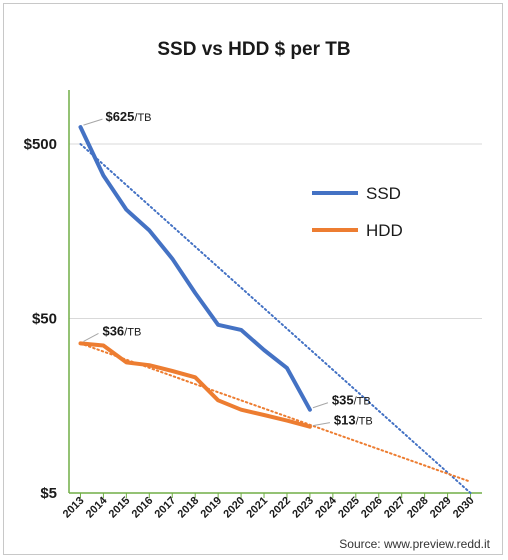  I want to click on x-tick-label: 2019, so click(211, 508).